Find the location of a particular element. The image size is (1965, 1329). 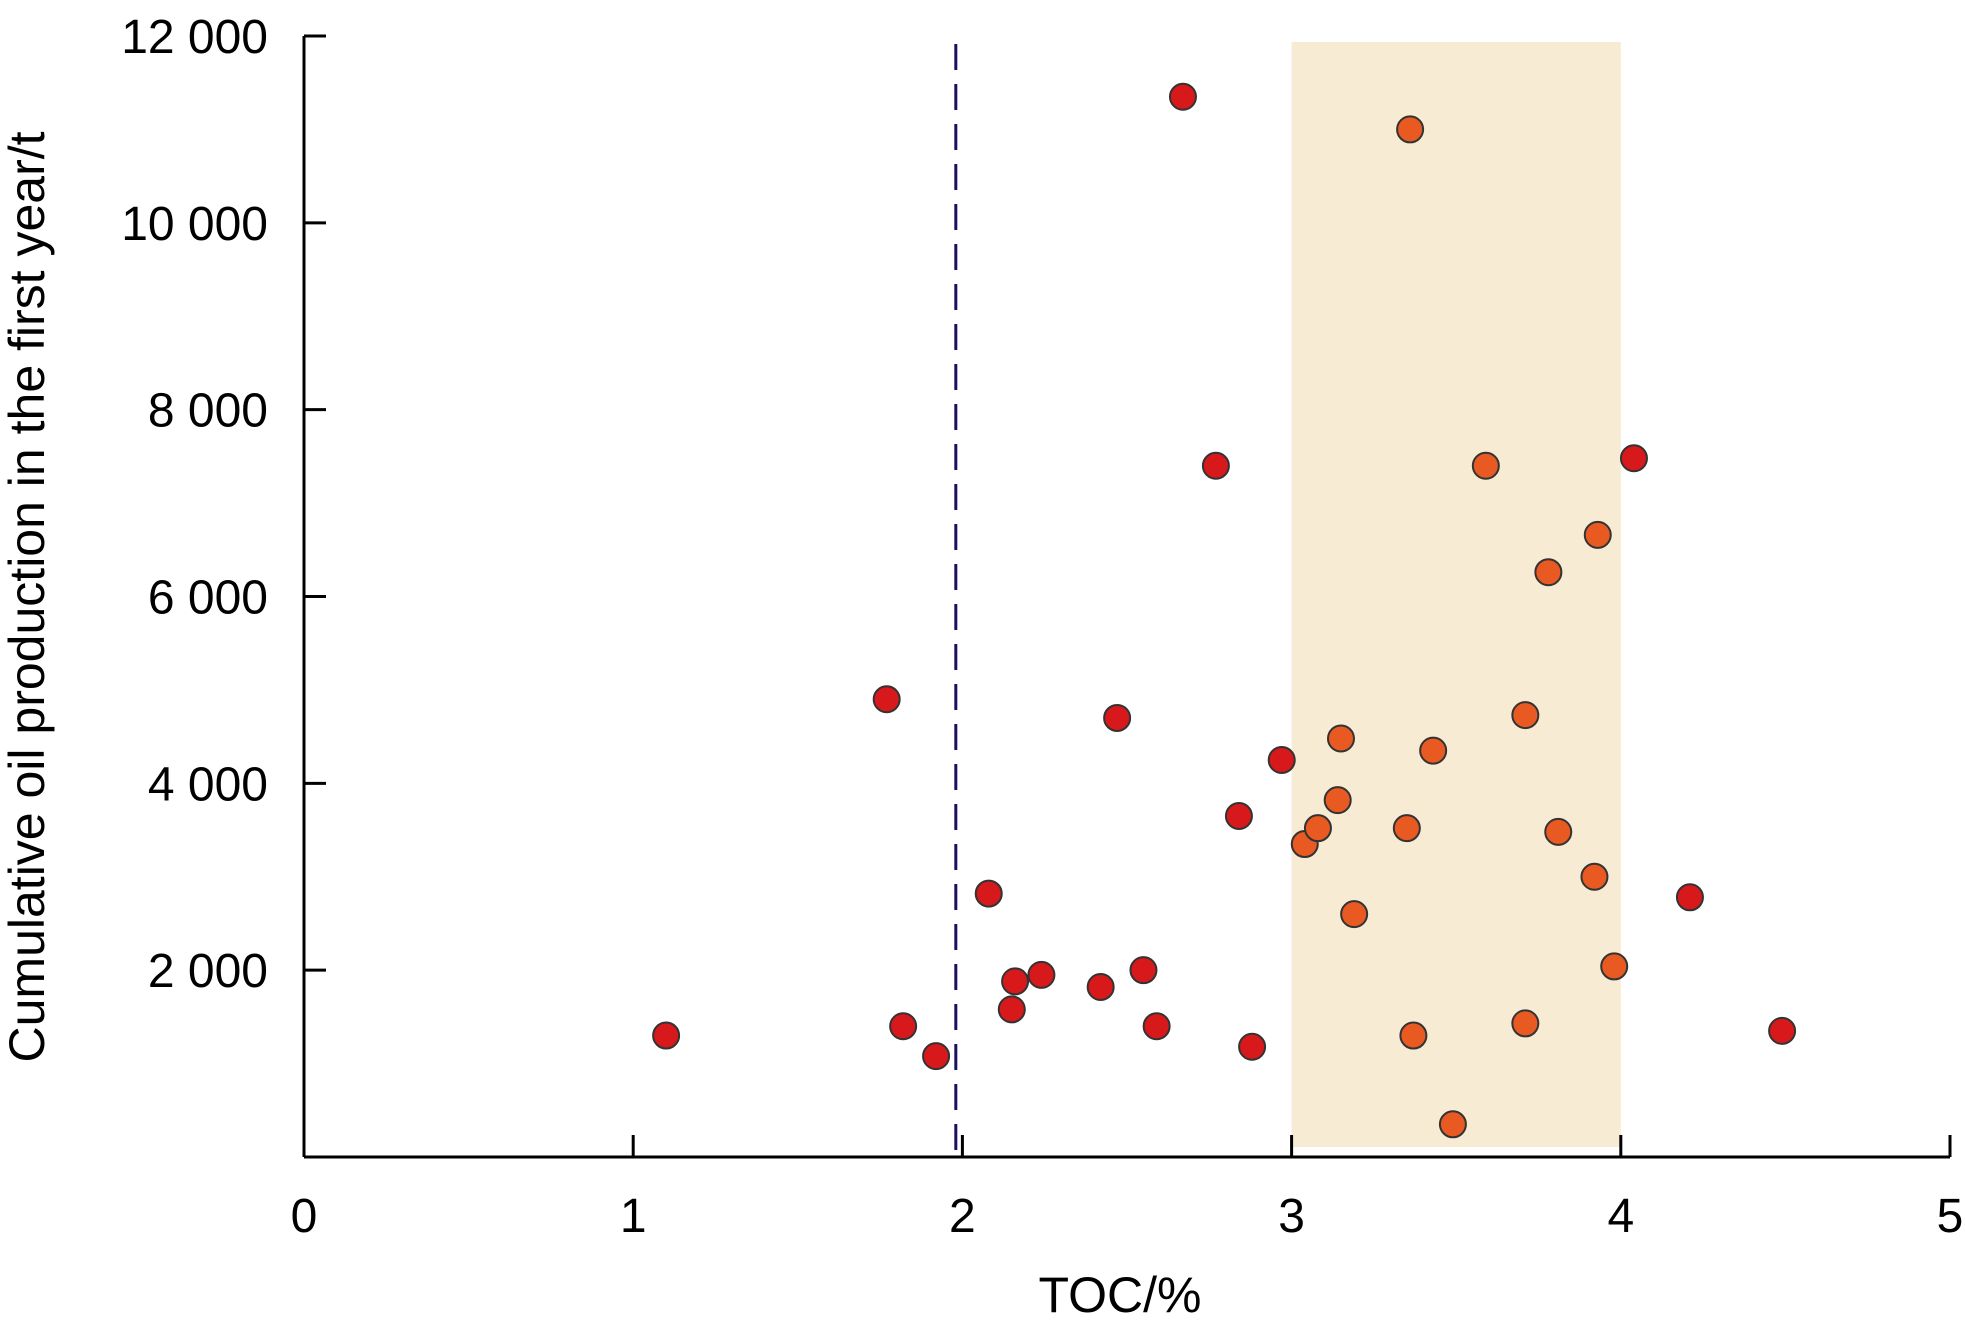

y-tick-label: 12 000 is located at coordinates (194, 37).